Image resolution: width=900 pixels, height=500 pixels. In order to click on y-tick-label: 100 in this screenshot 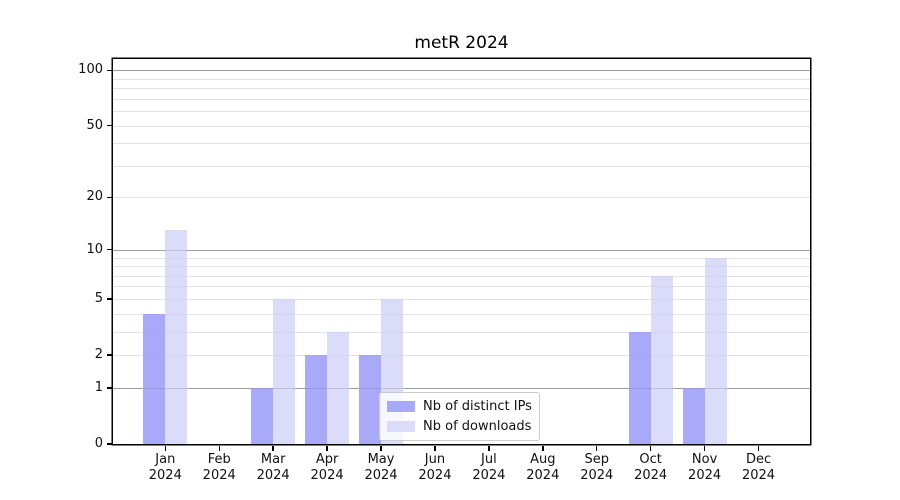, I will do `click(90, 70)`.